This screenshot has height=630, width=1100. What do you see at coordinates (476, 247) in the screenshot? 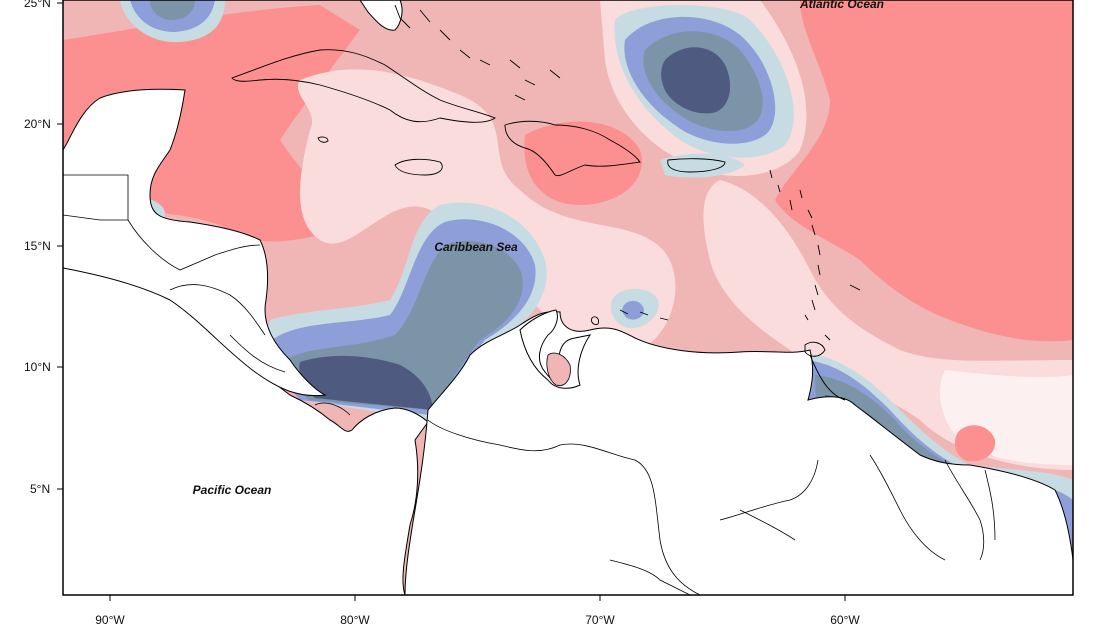
I see `caribbean-sea-label: Caribbean Sea` at bounding box center [476, 247].